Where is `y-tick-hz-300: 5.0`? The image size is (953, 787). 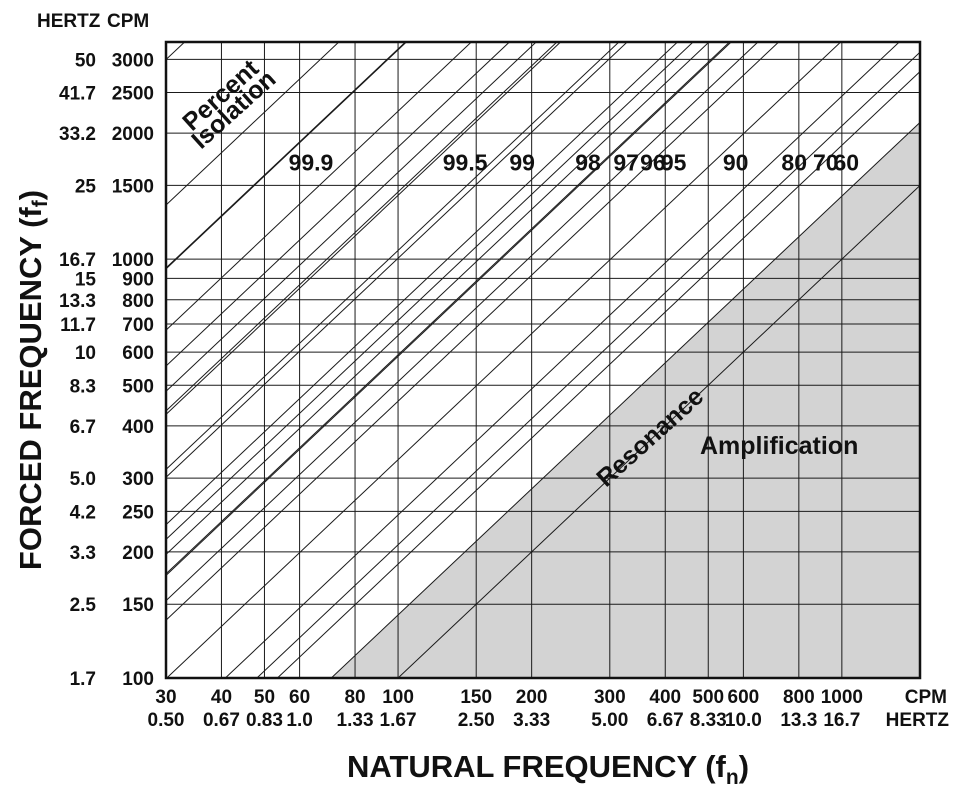 y-tick-hz-300: 5.0 is located at coordinates (83, 479).